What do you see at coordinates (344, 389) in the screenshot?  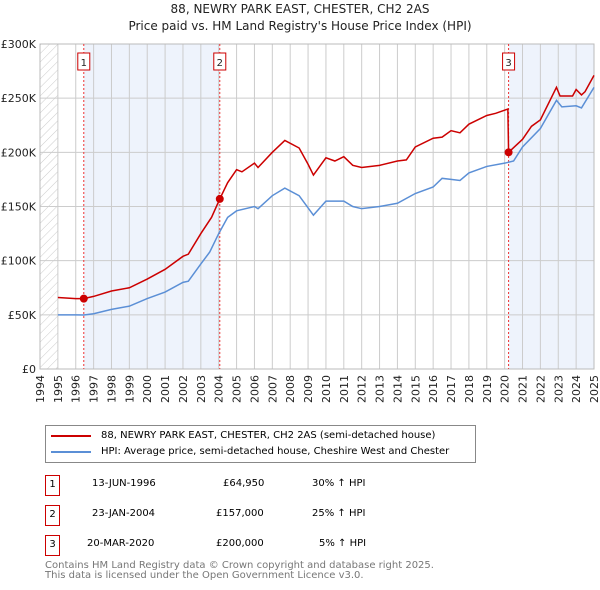 I see `x-tick-label: 2011` at bounding box center [344, 389].